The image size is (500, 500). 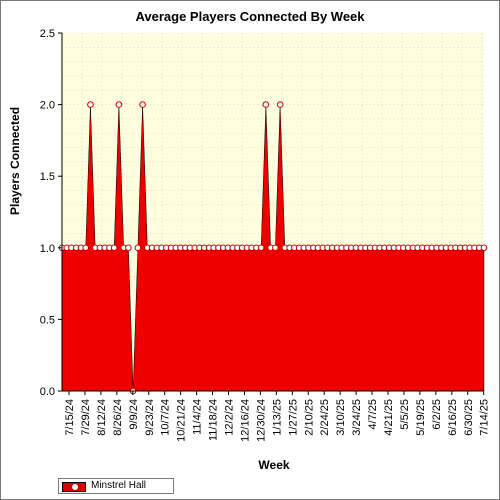 What do you see at coordinates (118, 417) in the screenshot?
I see `x-tick-label: 8/26/24` at bounding box center [118, 417].